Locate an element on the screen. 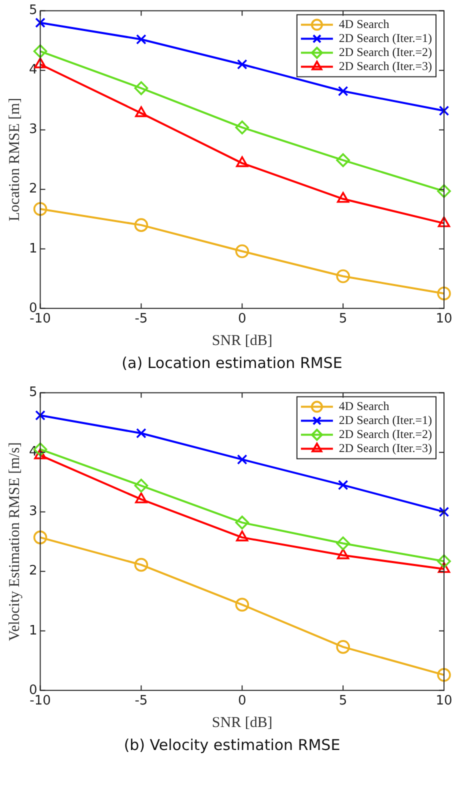 Image resolution: width=464 pixels, height=798 pixels. y-tick-label: 4 is located at coordinates (33, 70).